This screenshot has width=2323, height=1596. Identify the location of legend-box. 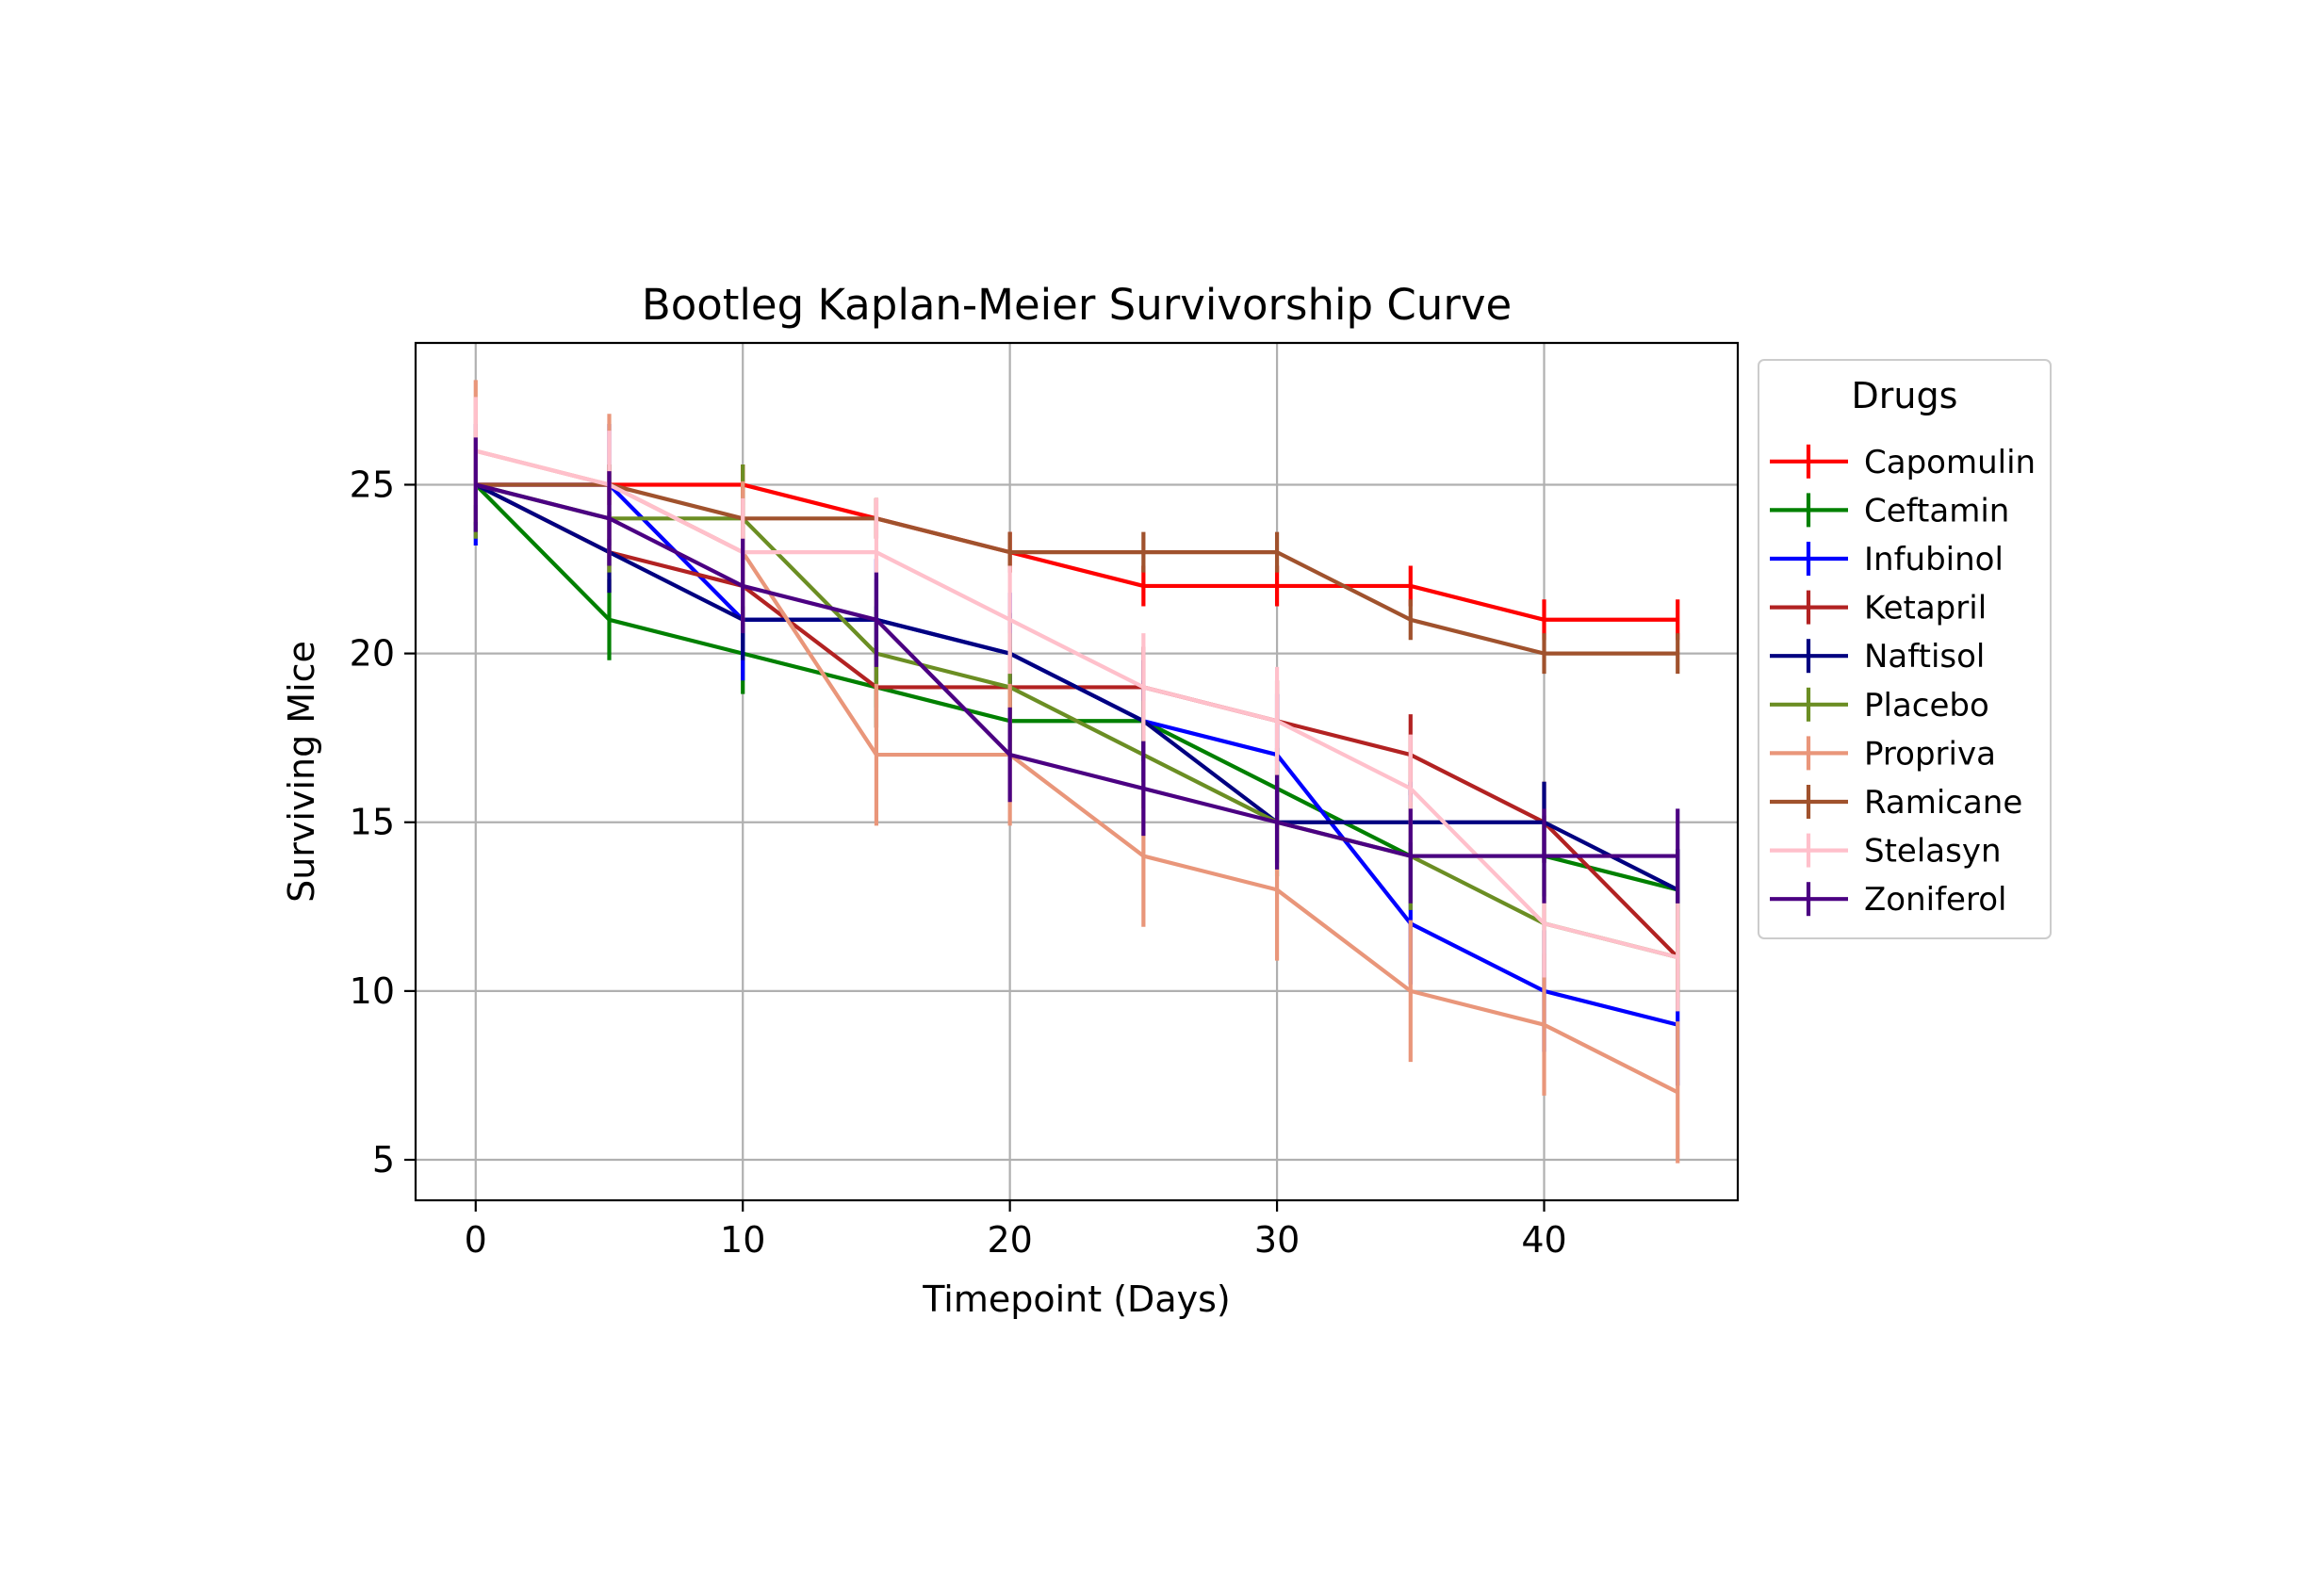
(1905, 649).